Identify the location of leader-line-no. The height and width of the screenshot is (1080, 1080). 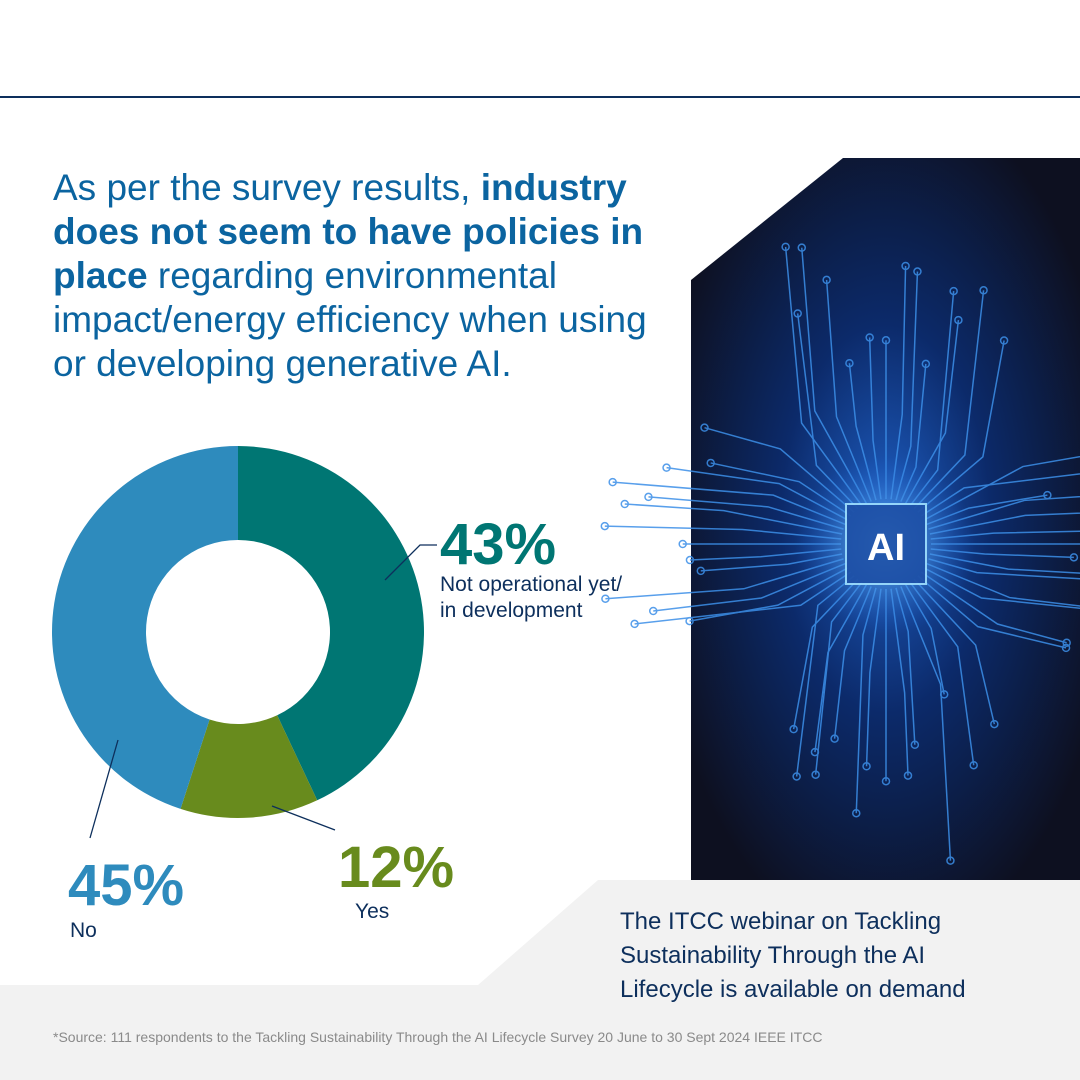
(104, 789).